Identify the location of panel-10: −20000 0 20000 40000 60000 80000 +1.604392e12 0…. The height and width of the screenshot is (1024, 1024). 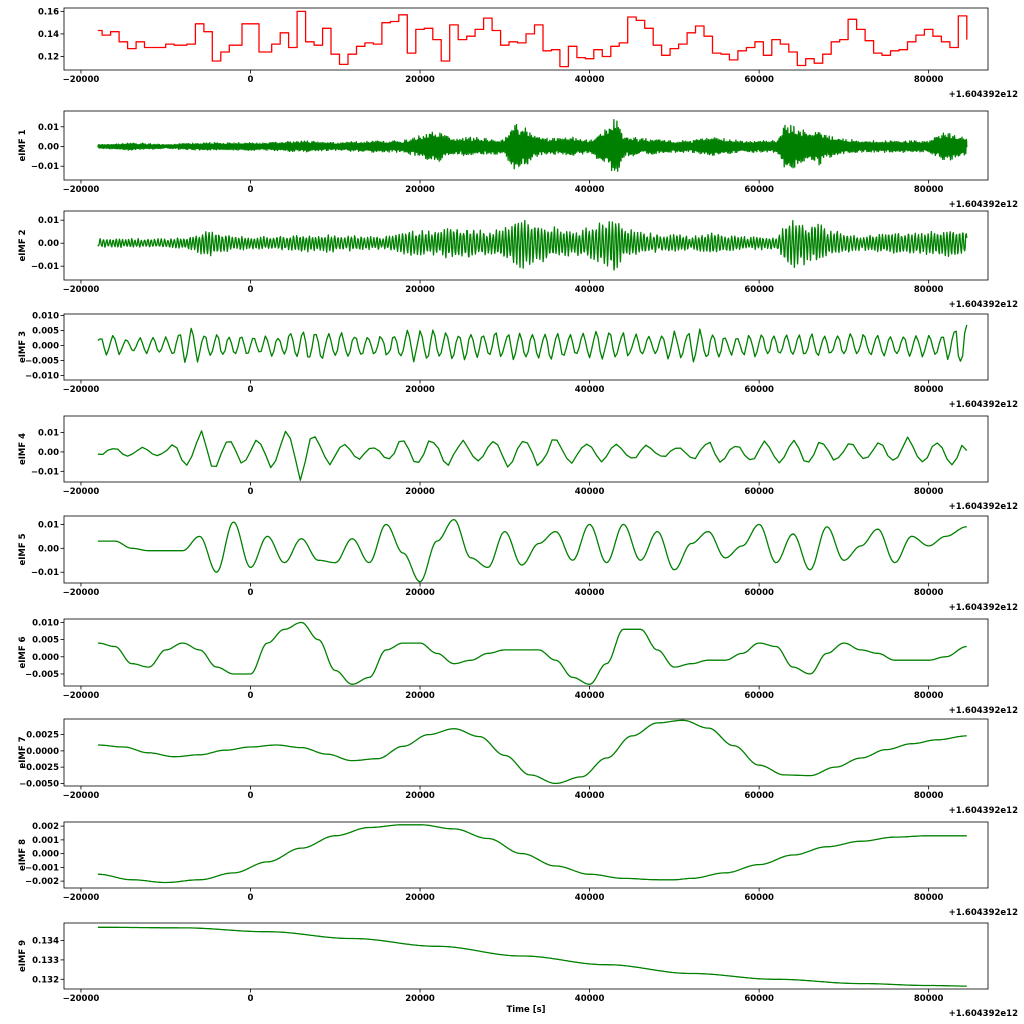
(518, 970).